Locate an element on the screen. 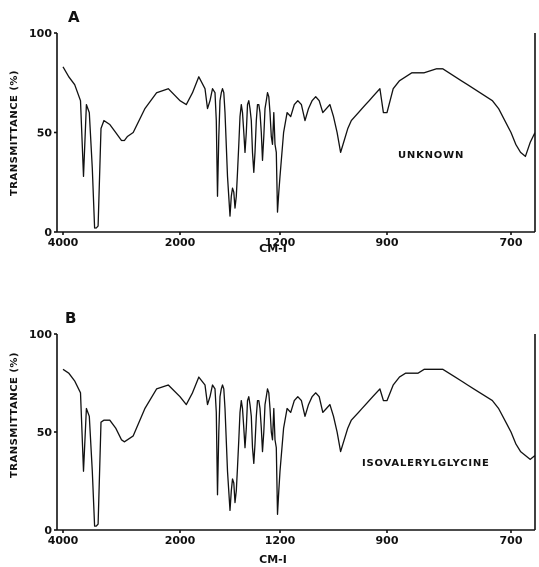 This screenshot has width=539, height=567. panel-a-letter: A is located at coordinates (74, 17).